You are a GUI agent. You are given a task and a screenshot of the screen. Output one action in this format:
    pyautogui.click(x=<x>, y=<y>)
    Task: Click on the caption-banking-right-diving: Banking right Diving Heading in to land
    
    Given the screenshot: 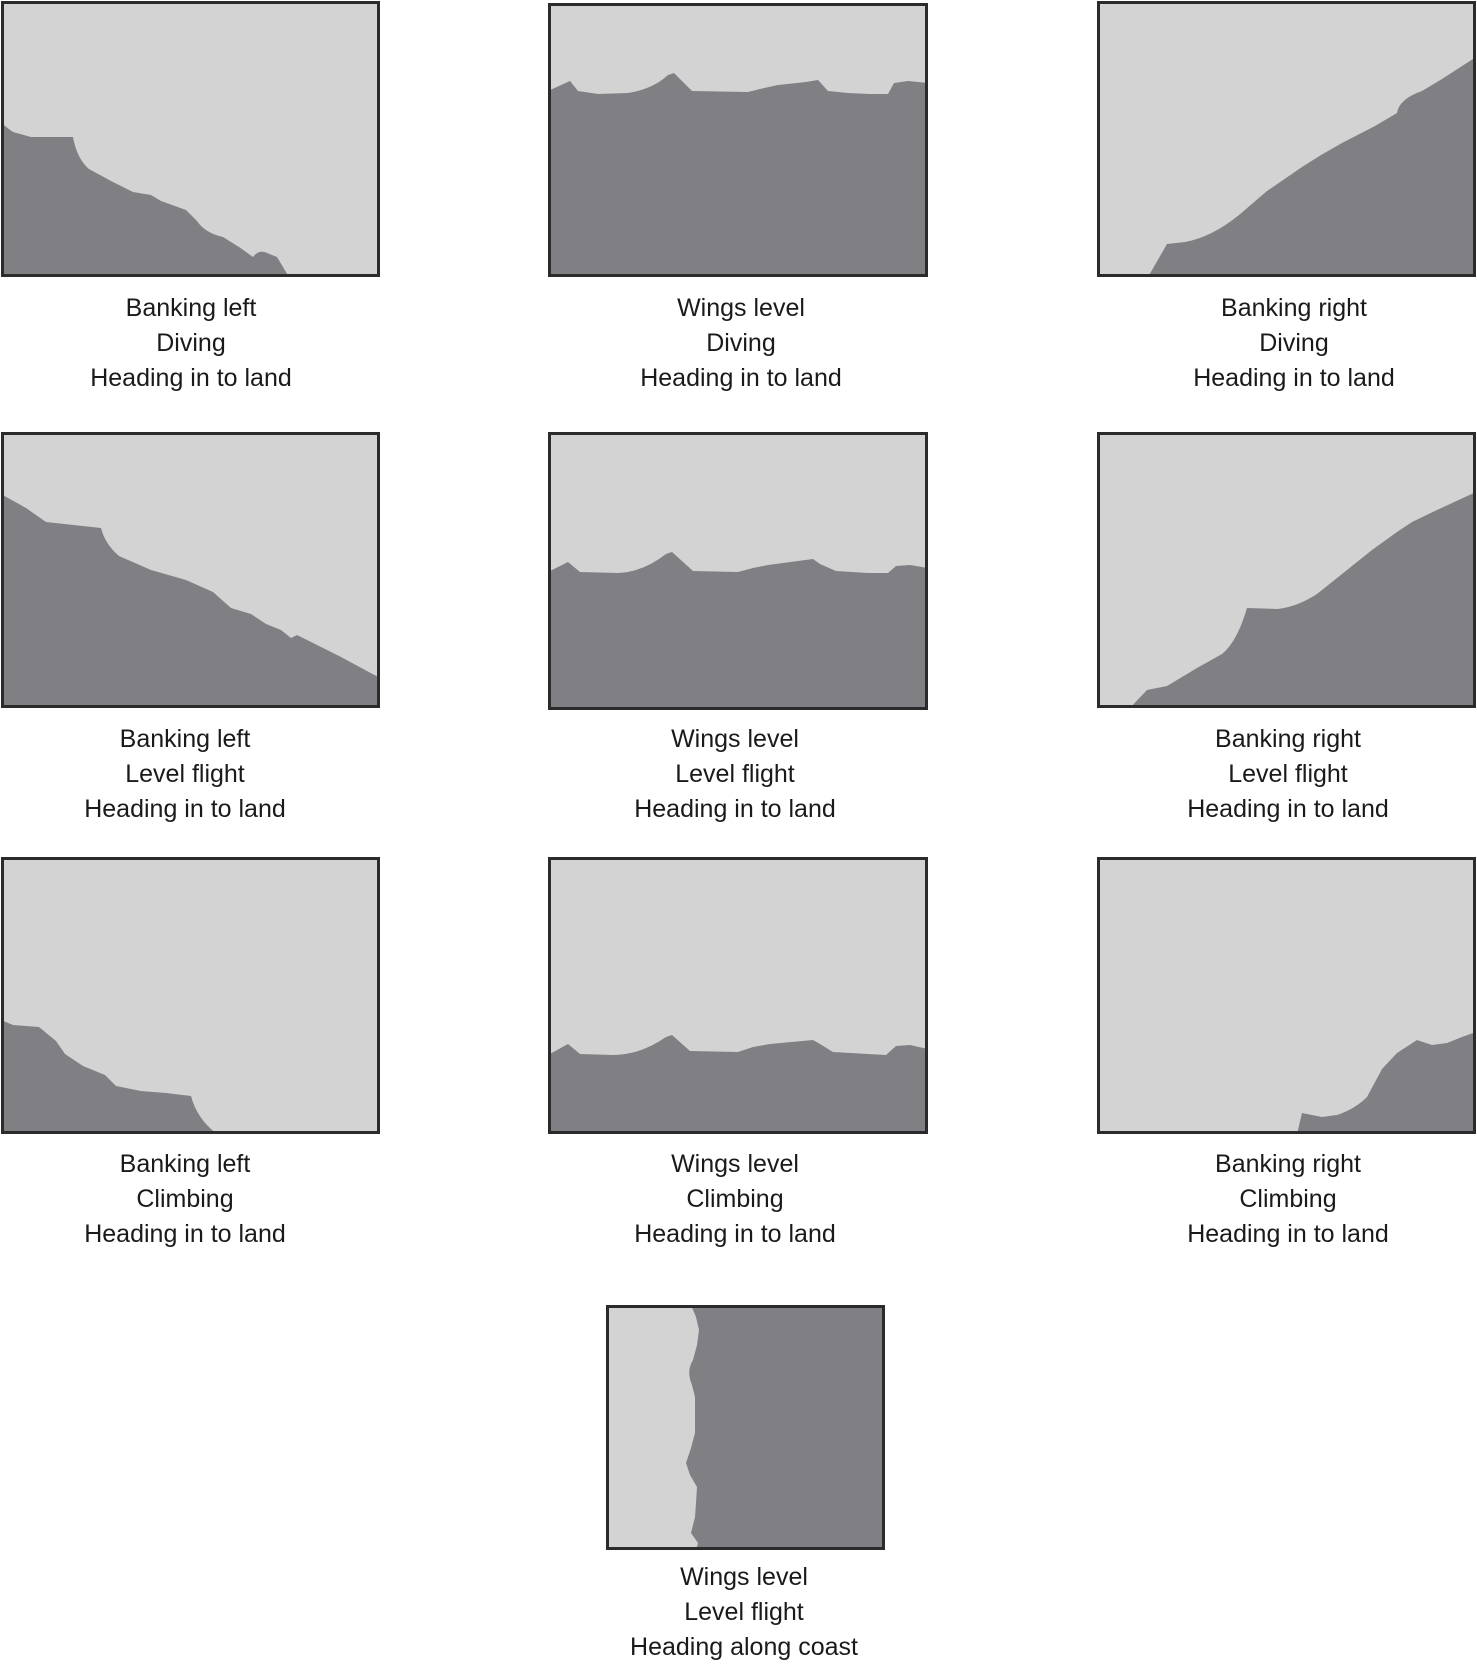 What is the action you would take?
    pyautogui.click(x=1280, y=343)
    